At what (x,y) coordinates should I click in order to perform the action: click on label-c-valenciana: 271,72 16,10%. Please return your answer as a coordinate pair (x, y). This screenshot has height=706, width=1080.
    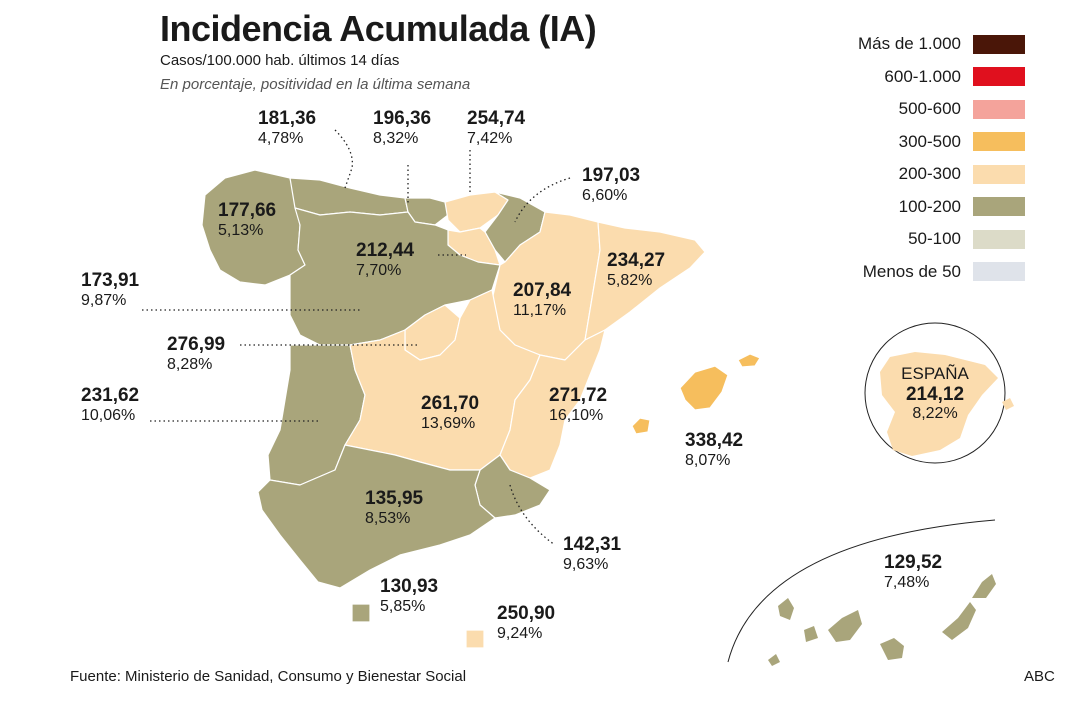
    Looking at the image, I should click on (578, 404).